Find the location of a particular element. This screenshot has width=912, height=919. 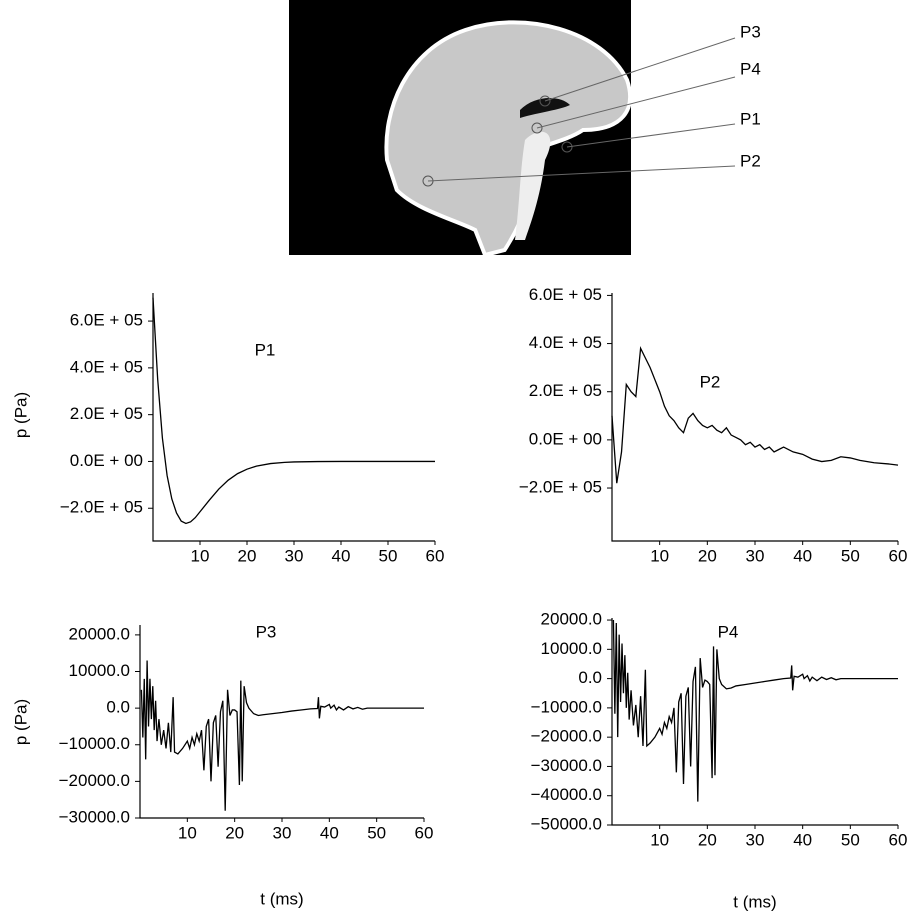

point-label: P1 is located at coordinates (750, 118).